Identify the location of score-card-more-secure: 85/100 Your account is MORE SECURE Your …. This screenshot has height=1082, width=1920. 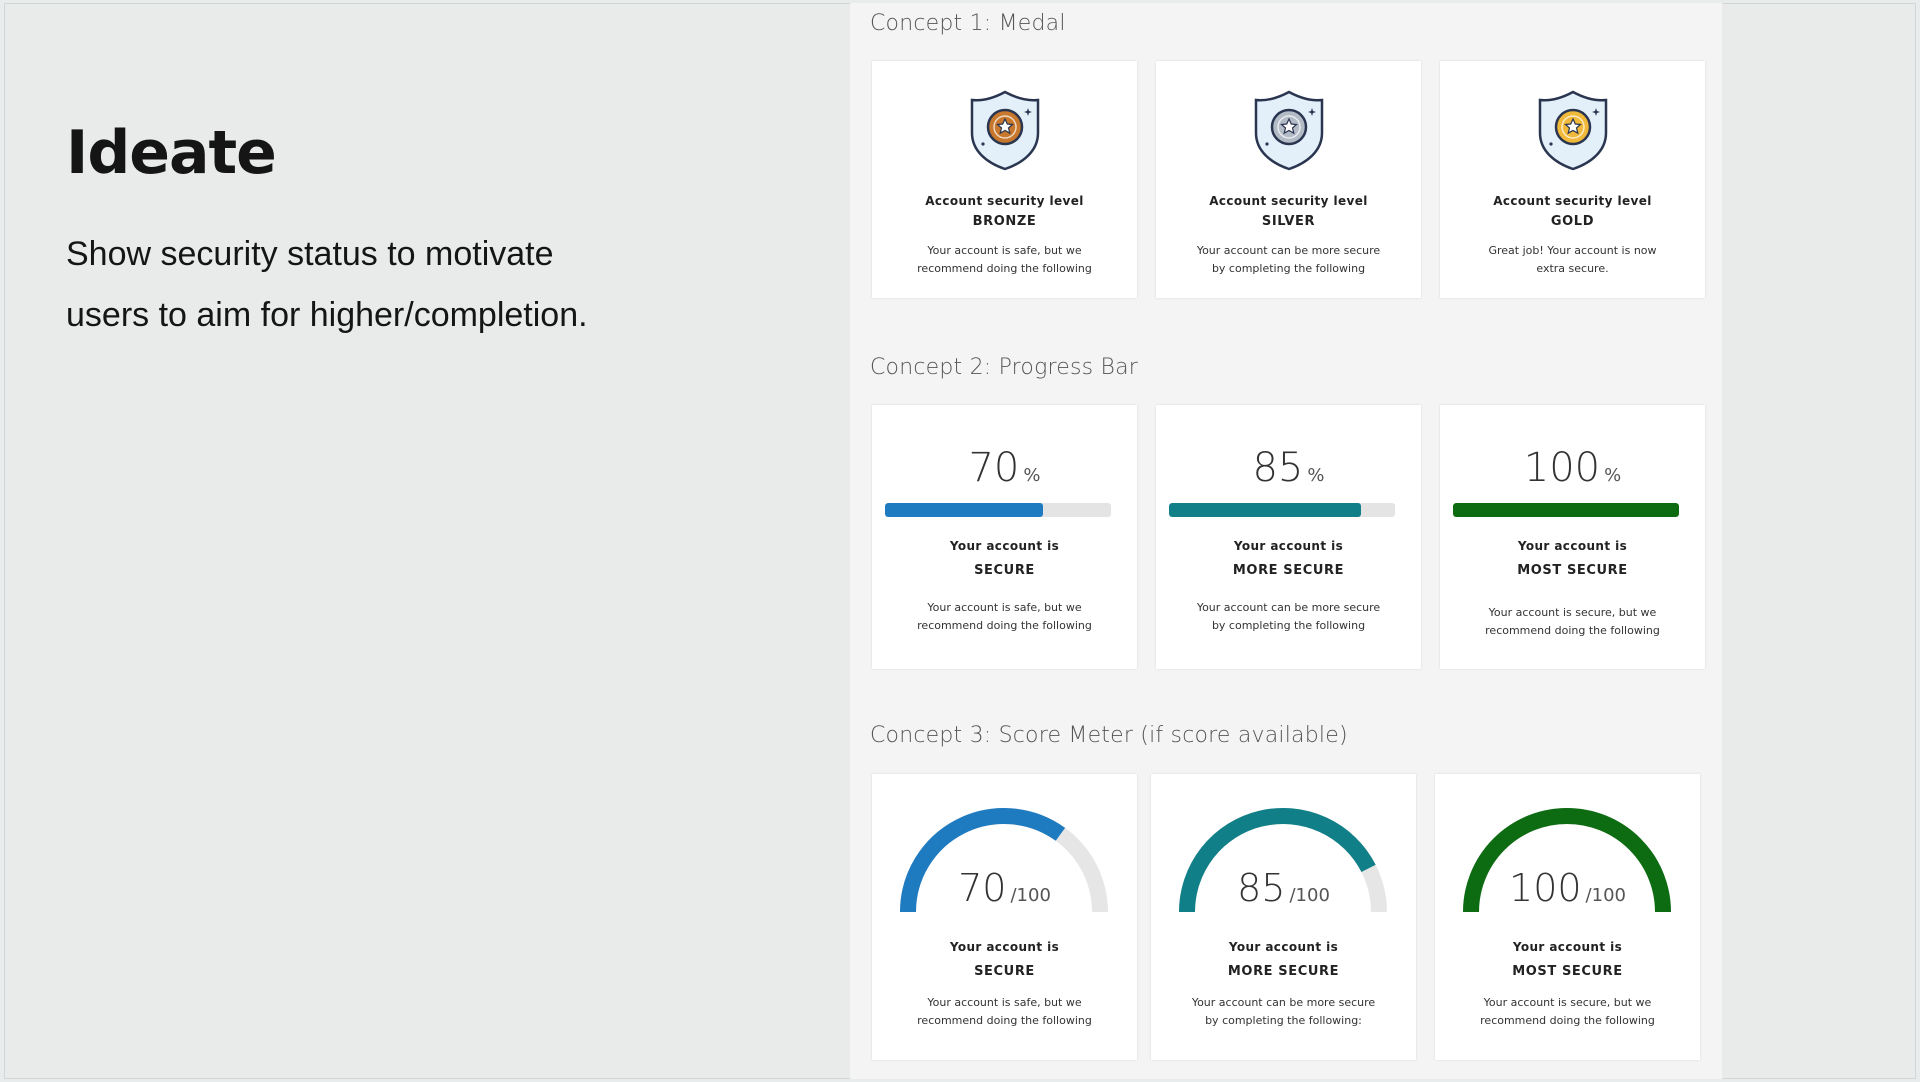
(1283, 917).